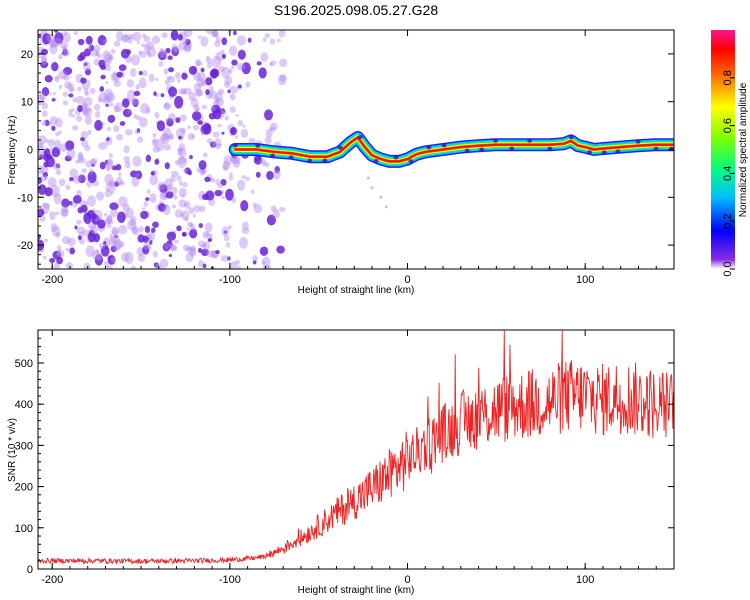 The image size is (750, 600). What do you see at coordinates (25, 246) in the screenshot?
I see `y-tick-label: -20` at bounding box center [25, 246].